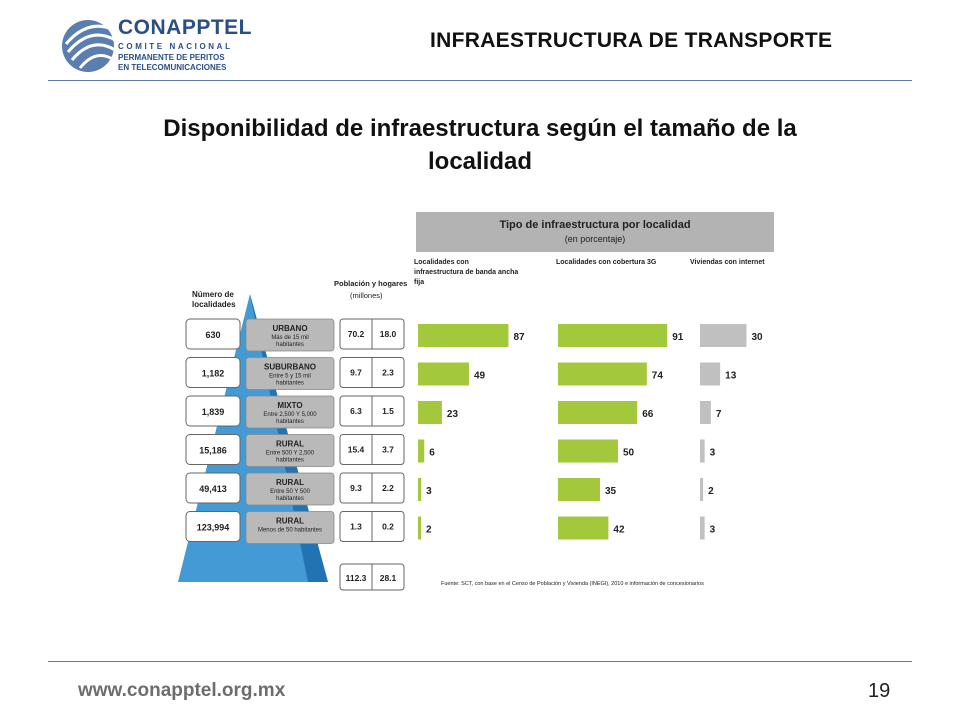  I want to click on category-desc: Entre 500 Y 2,500, so click(290, 454).